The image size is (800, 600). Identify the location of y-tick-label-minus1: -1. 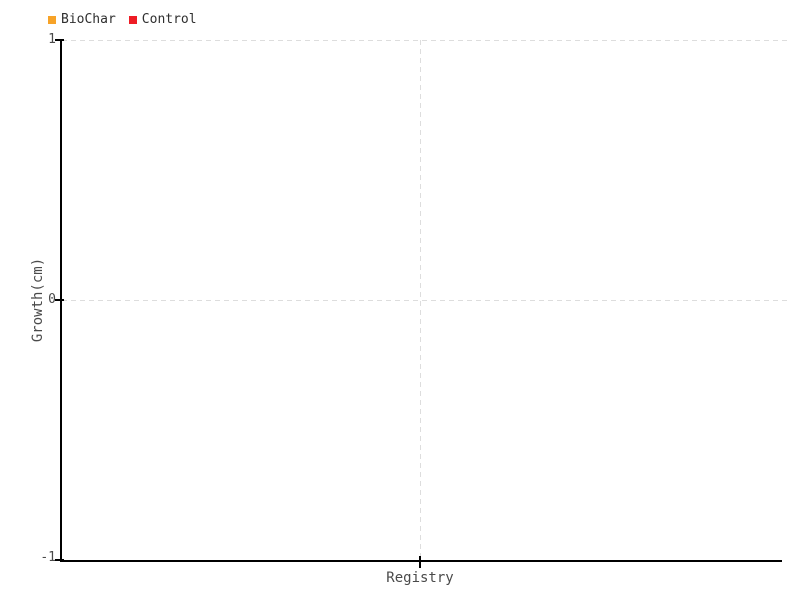
(48, 557).